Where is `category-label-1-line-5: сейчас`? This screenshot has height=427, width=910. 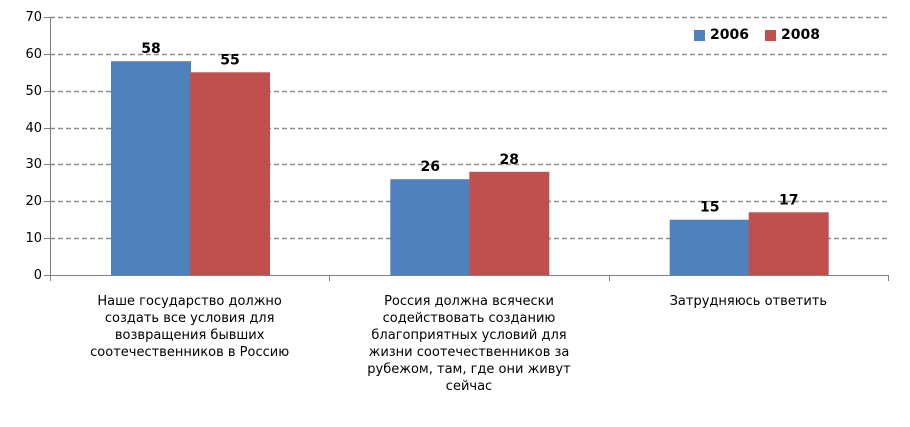 category-label-1-line-5: сейчас is located at coordinates (469, 386).